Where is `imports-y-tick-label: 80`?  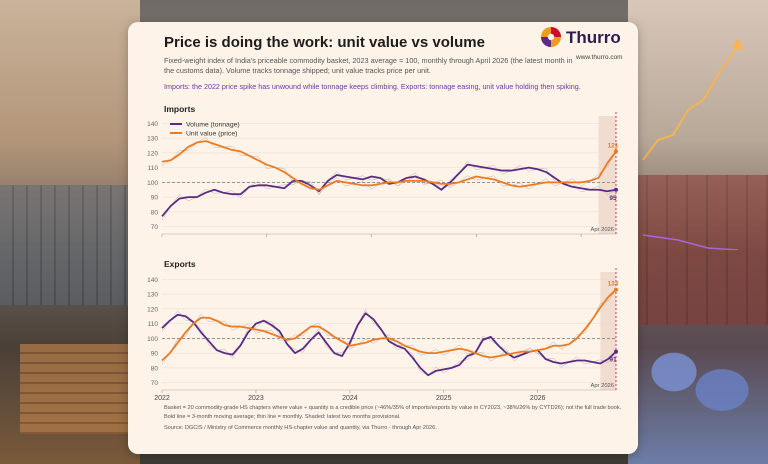 imports-y-tick-label: 80 is located at coordinates (155, 212).